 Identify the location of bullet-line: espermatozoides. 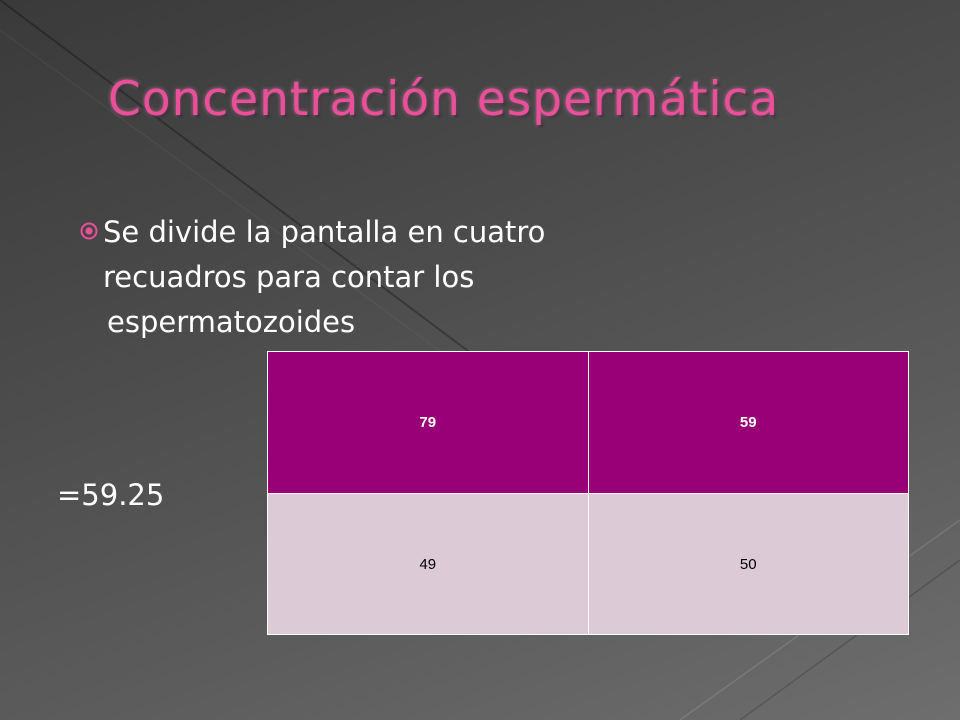
(231, 322).